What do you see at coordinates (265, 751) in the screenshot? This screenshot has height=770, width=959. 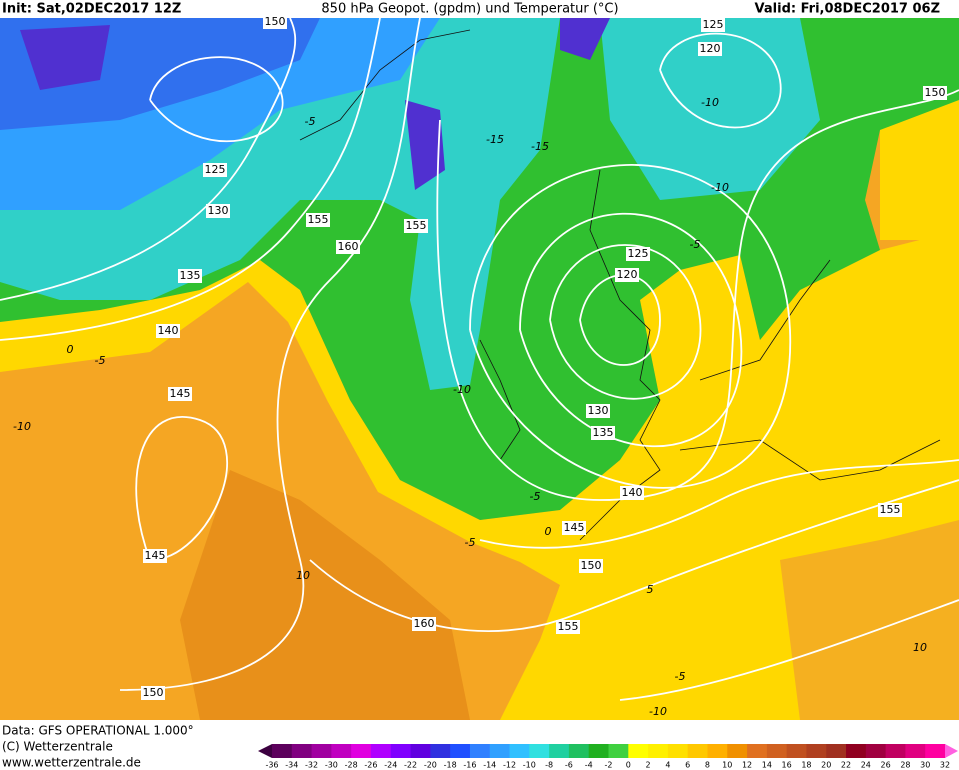 I see `colorbar-end` at bounding box center [265, 751].